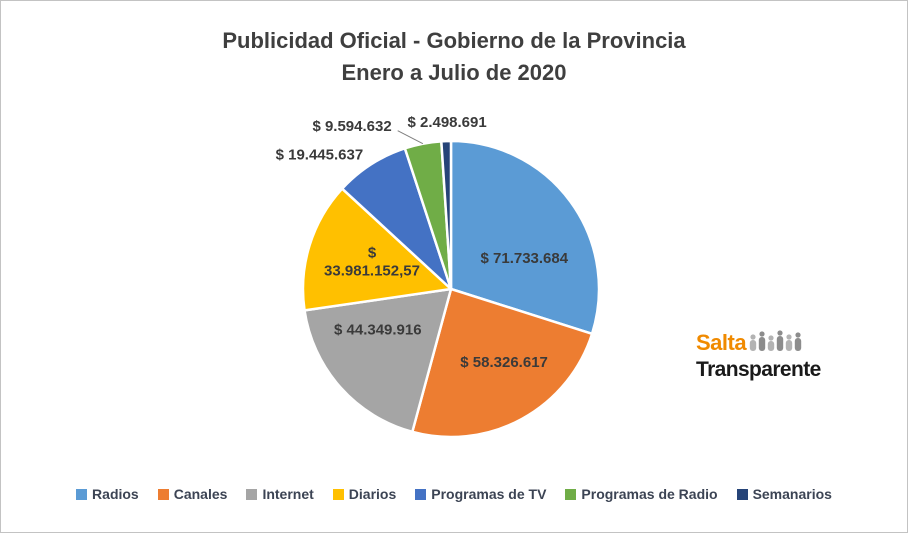 This screenshot has width=908, height=533. I want to click on legend-label: Radios, so click(115, 494).